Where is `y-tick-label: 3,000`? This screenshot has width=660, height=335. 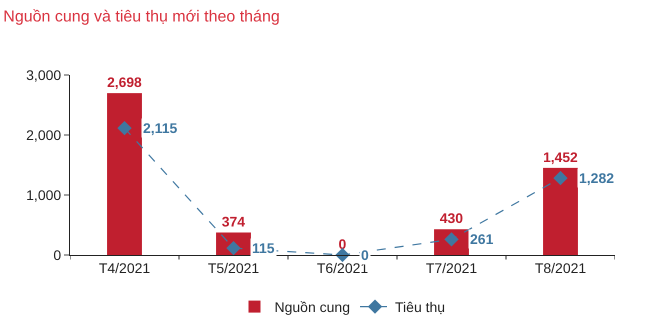
y-tick-label: 3,000 is located at coordinates (44, 74).